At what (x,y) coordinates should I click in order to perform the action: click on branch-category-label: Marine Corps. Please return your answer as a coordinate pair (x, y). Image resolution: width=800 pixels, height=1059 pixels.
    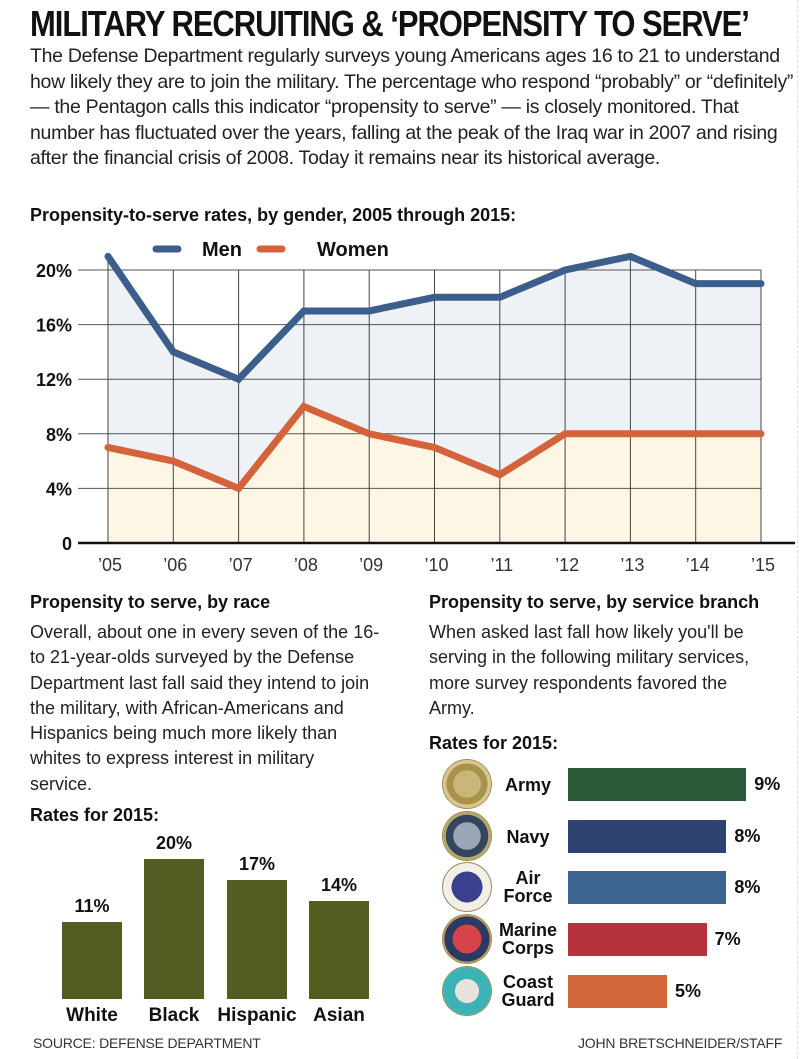
    Looking at the image, I should click on (528, 939).